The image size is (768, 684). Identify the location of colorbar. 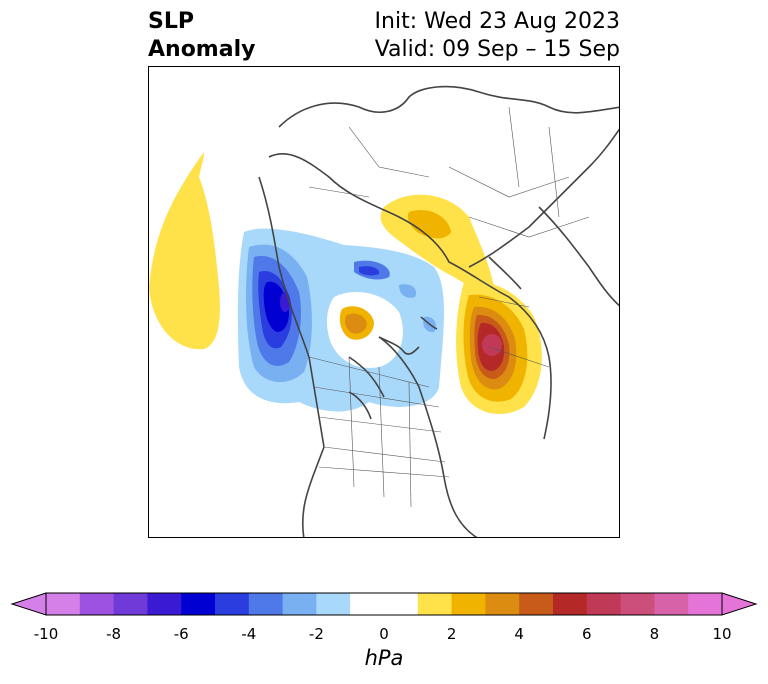
(384, 604).